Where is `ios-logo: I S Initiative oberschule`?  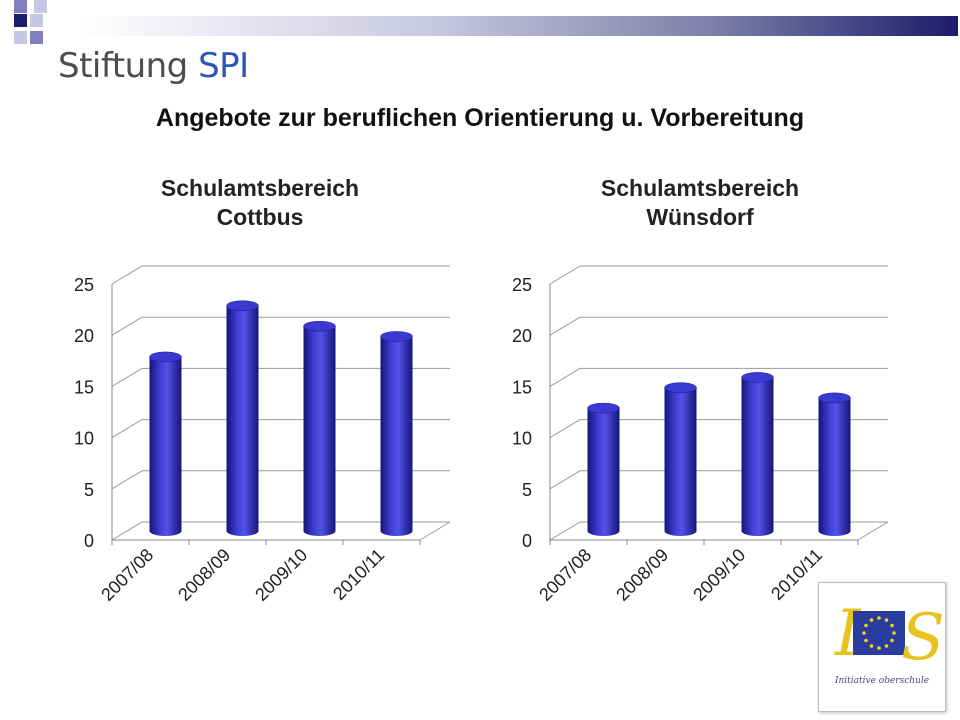 ios-logo: I S Initiative oberschule is located at coordinates (882, 647).